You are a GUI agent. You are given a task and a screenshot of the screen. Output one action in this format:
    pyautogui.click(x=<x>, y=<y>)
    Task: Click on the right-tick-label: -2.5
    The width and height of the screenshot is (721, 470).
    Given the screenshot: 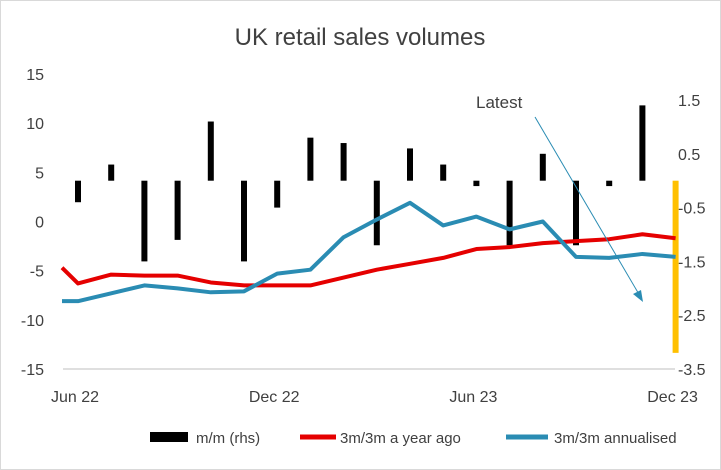 What is the action you would take?
    pyautogui.click(x=692, y=316)
    